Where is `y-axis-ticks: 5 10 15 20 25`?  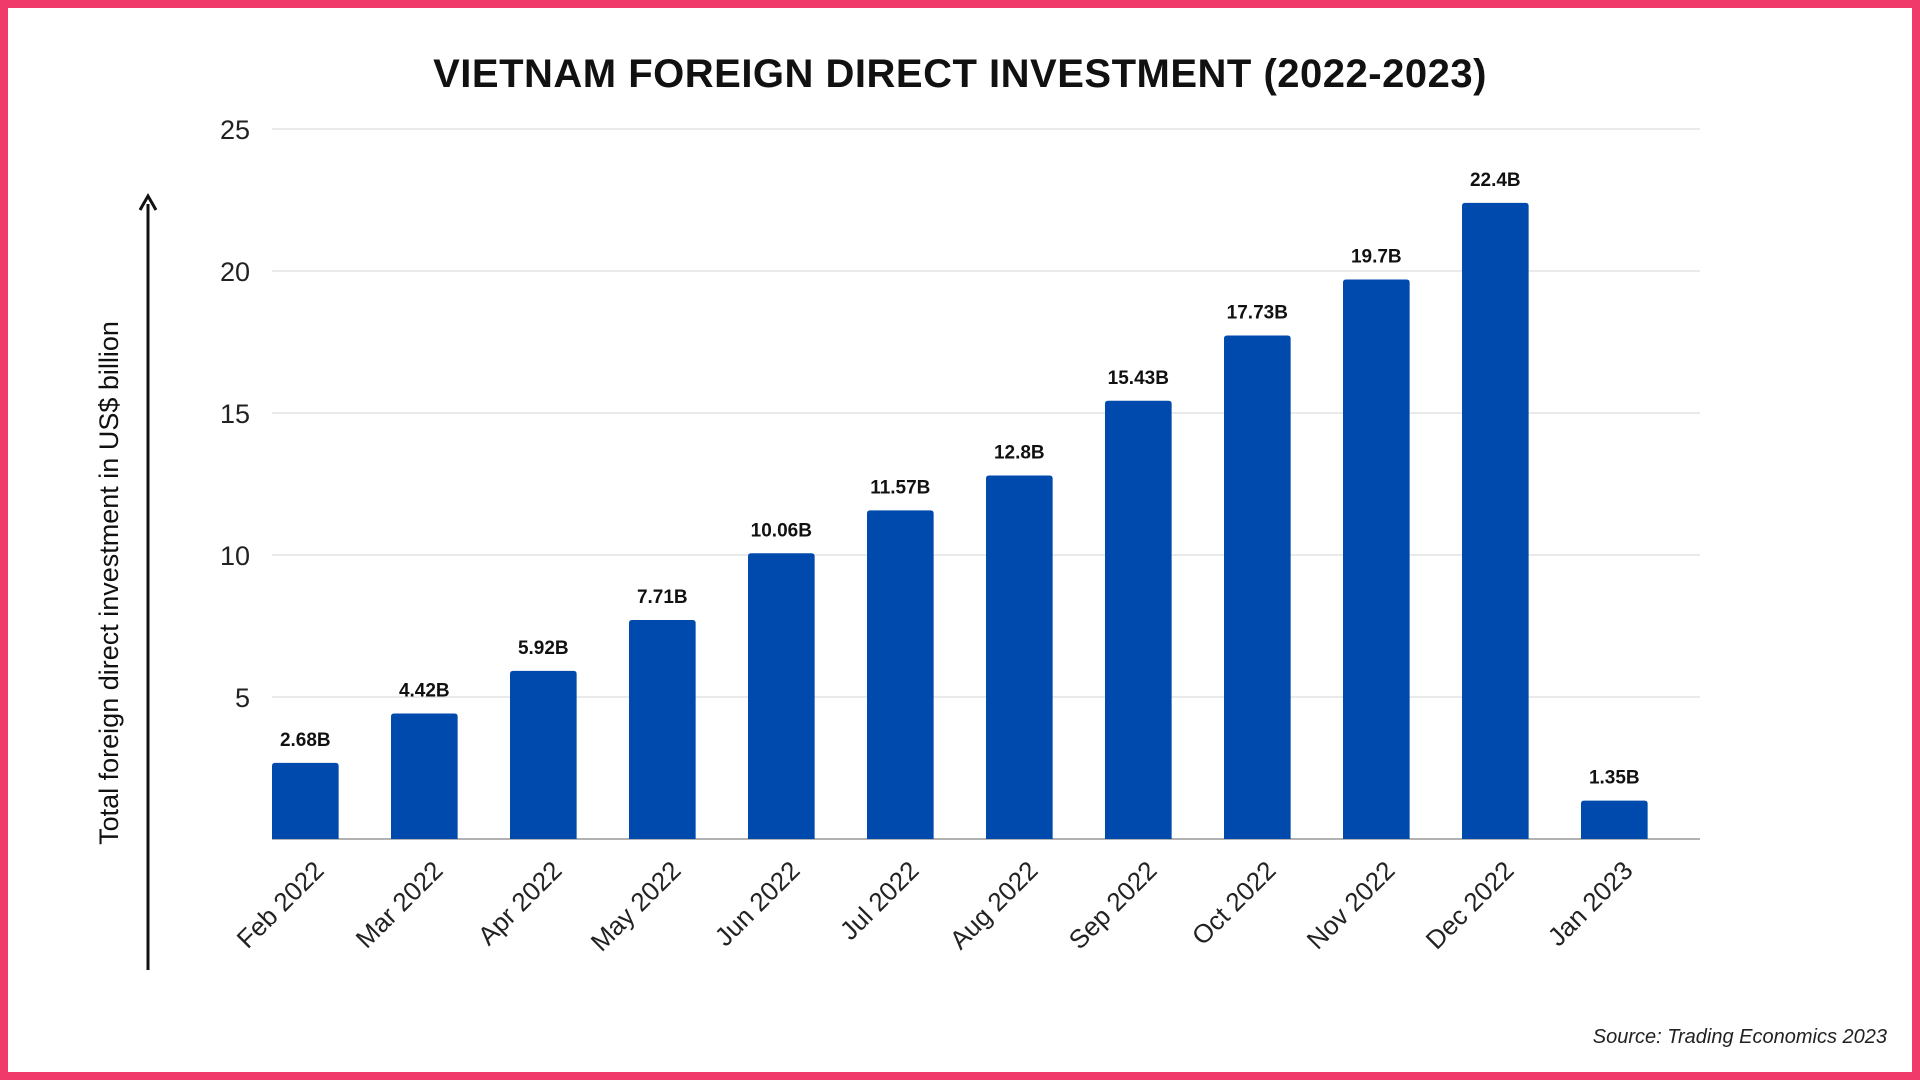
y-axis-ticks: 5 10 15 20 25 is located at coordinates (235, 414).